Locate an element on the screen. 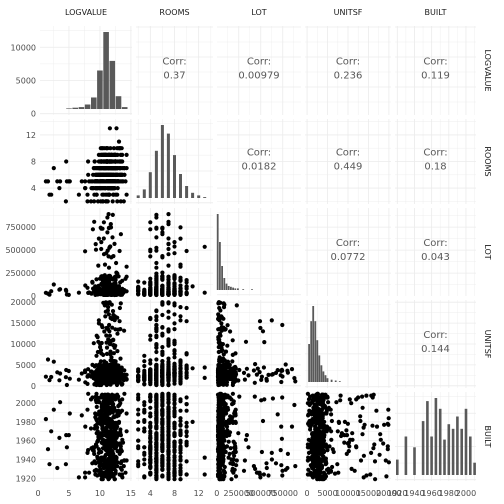 This screenshot has height=504, width=504. y-tick-label: 2000 is located at coordinates (26, 403).